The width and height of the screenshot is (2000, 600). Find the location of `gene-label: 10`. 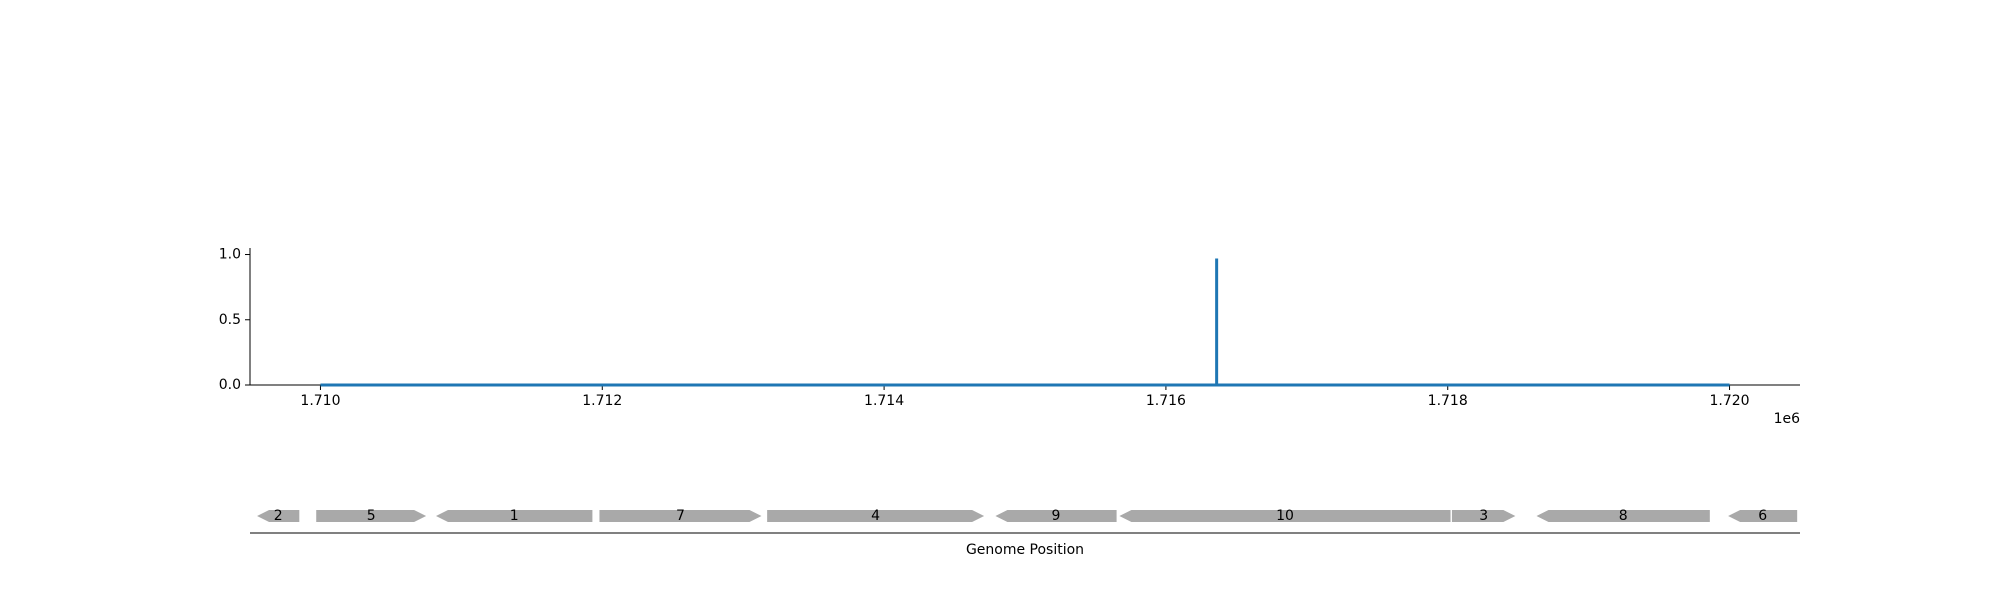

gene-label: 10 is located at coordinates (1285, 516).